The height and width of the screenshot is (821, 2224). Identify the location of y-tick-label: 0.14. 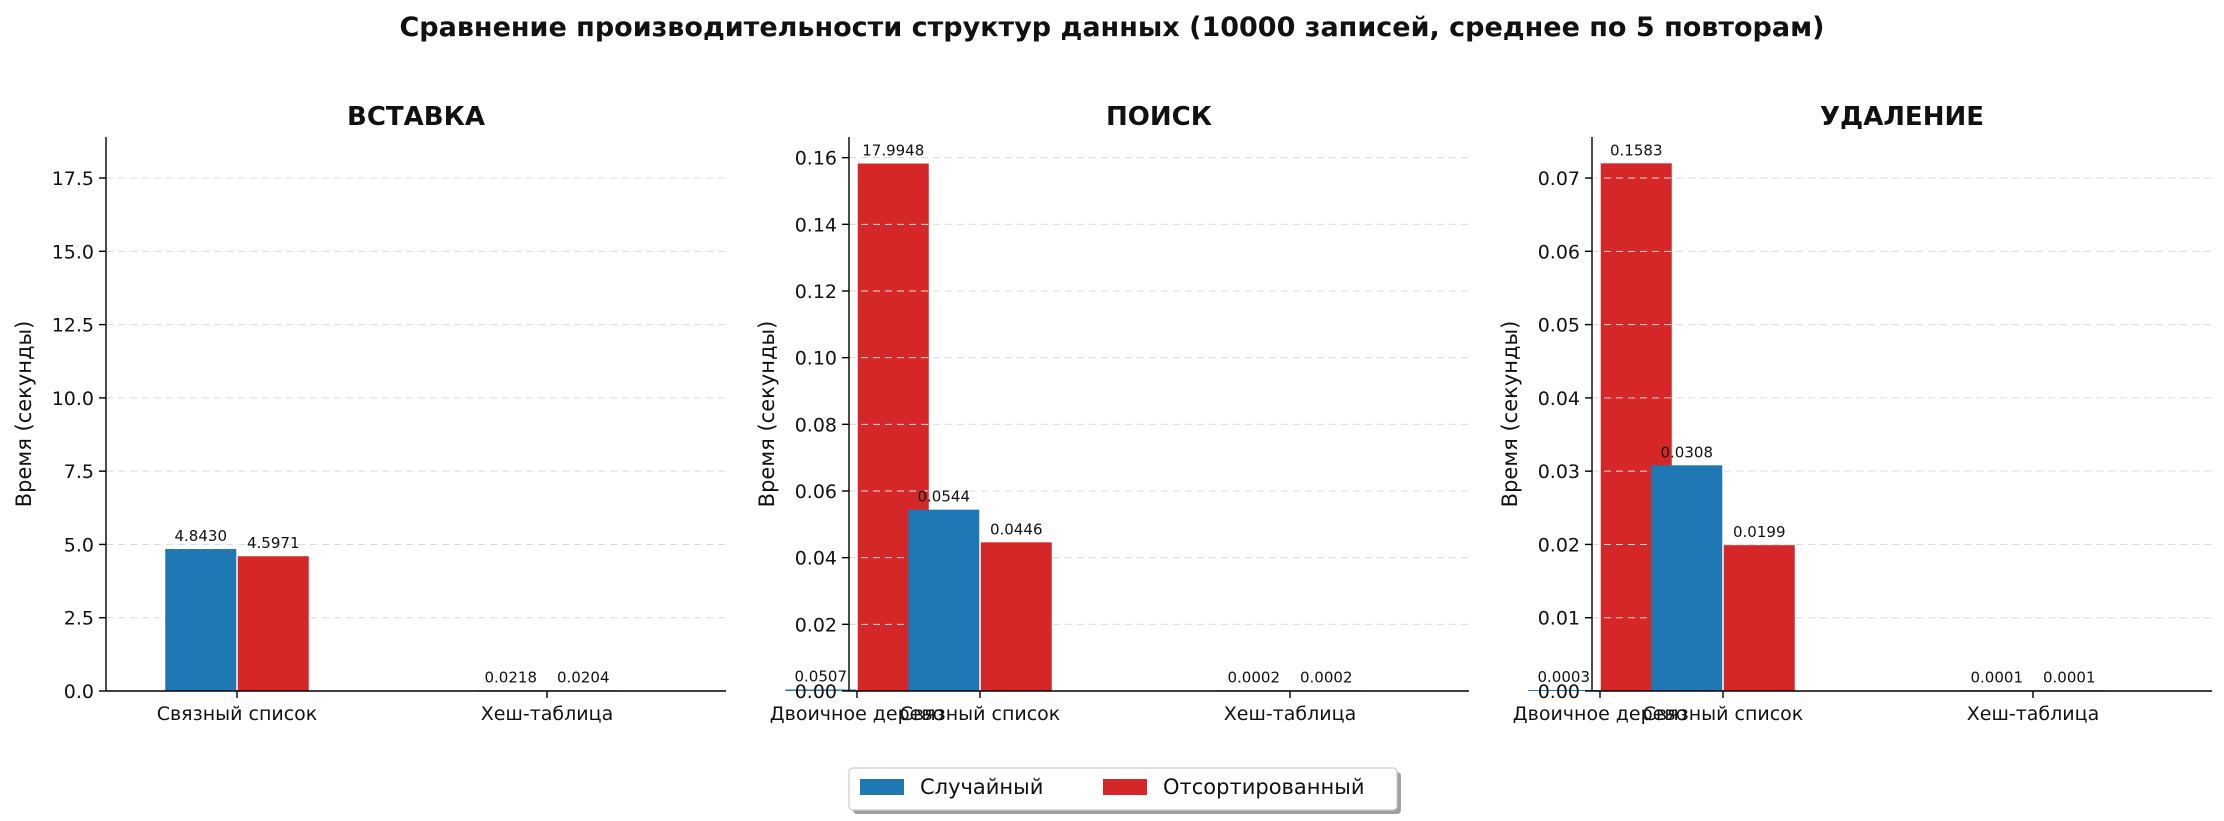
(816, 225).